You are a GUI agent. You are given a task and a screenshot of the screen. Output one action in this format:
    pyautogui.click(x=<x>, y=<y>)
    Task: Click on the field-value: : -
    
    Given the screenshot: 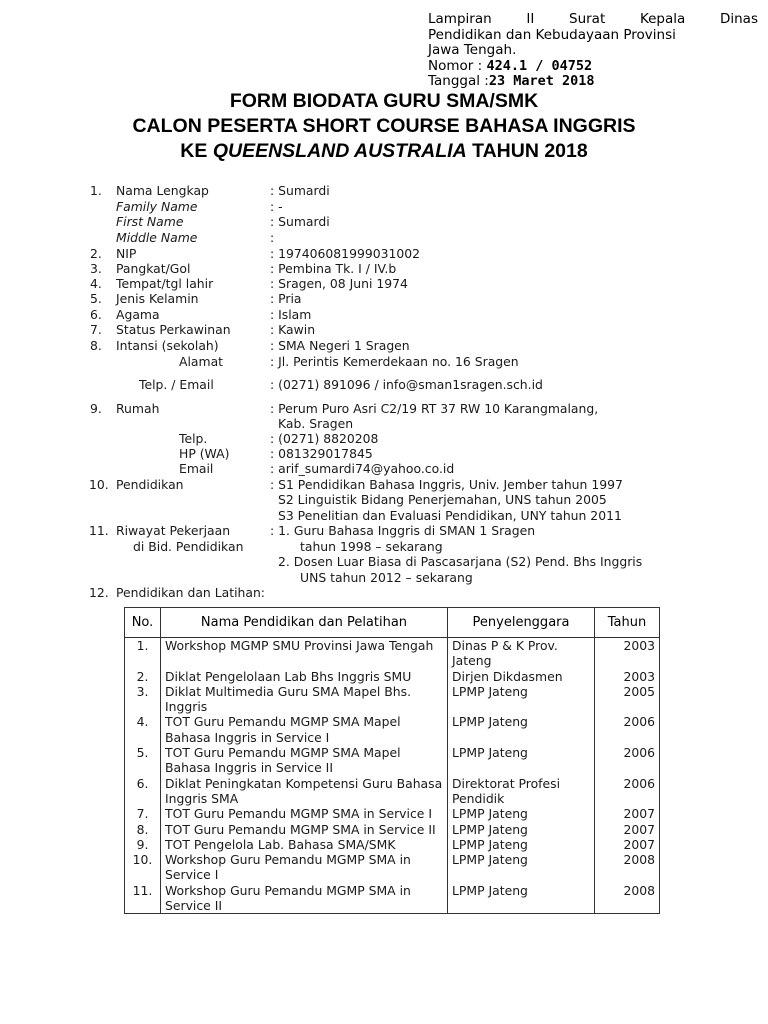 What is the action you would take?
    pyautogui.click(x=276, y=206)
    